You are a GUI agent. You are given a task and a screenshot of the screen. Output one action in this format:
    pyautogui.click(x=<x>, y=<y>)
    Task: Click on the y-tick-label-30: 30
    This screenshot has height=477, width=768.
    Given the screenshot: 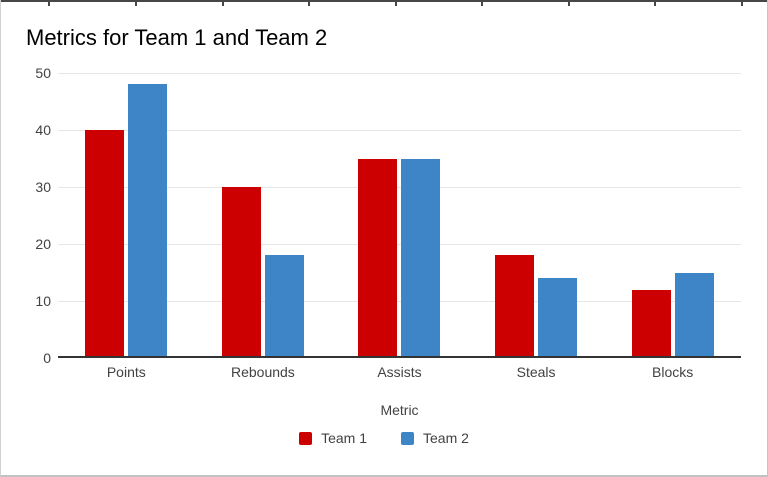 What is the action you would take?
    pyautogui.click(x=43, y=187)
    